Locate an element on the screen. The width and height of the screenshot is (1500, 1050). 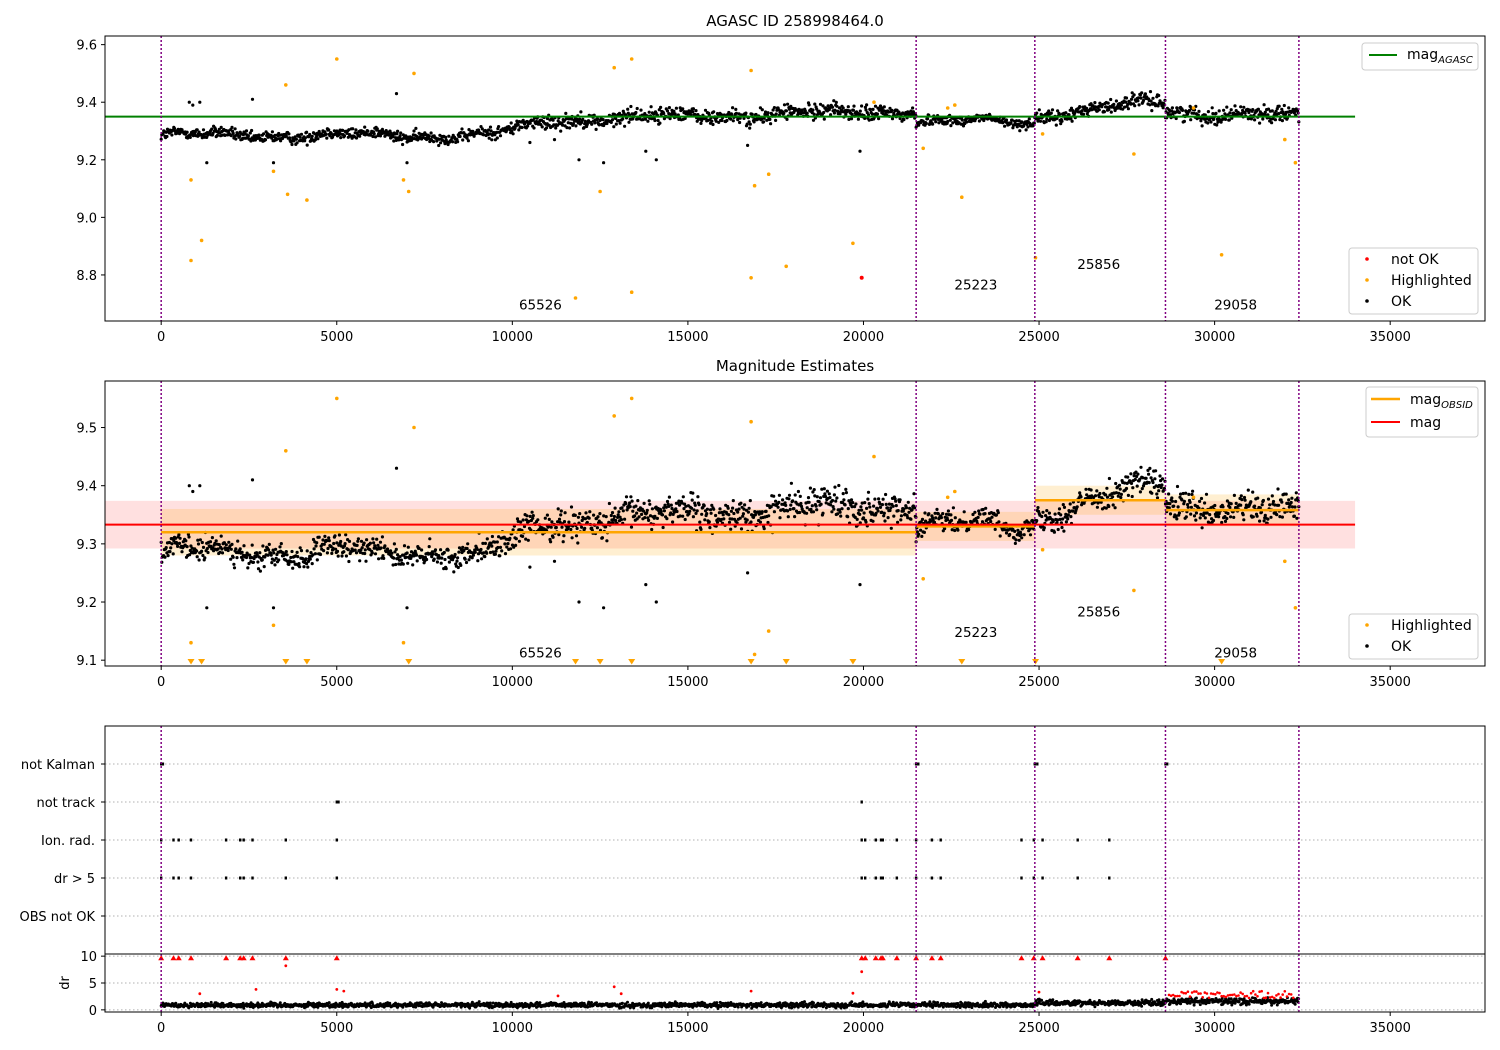
ok-outlier-point is located at coordinates (407, 608).